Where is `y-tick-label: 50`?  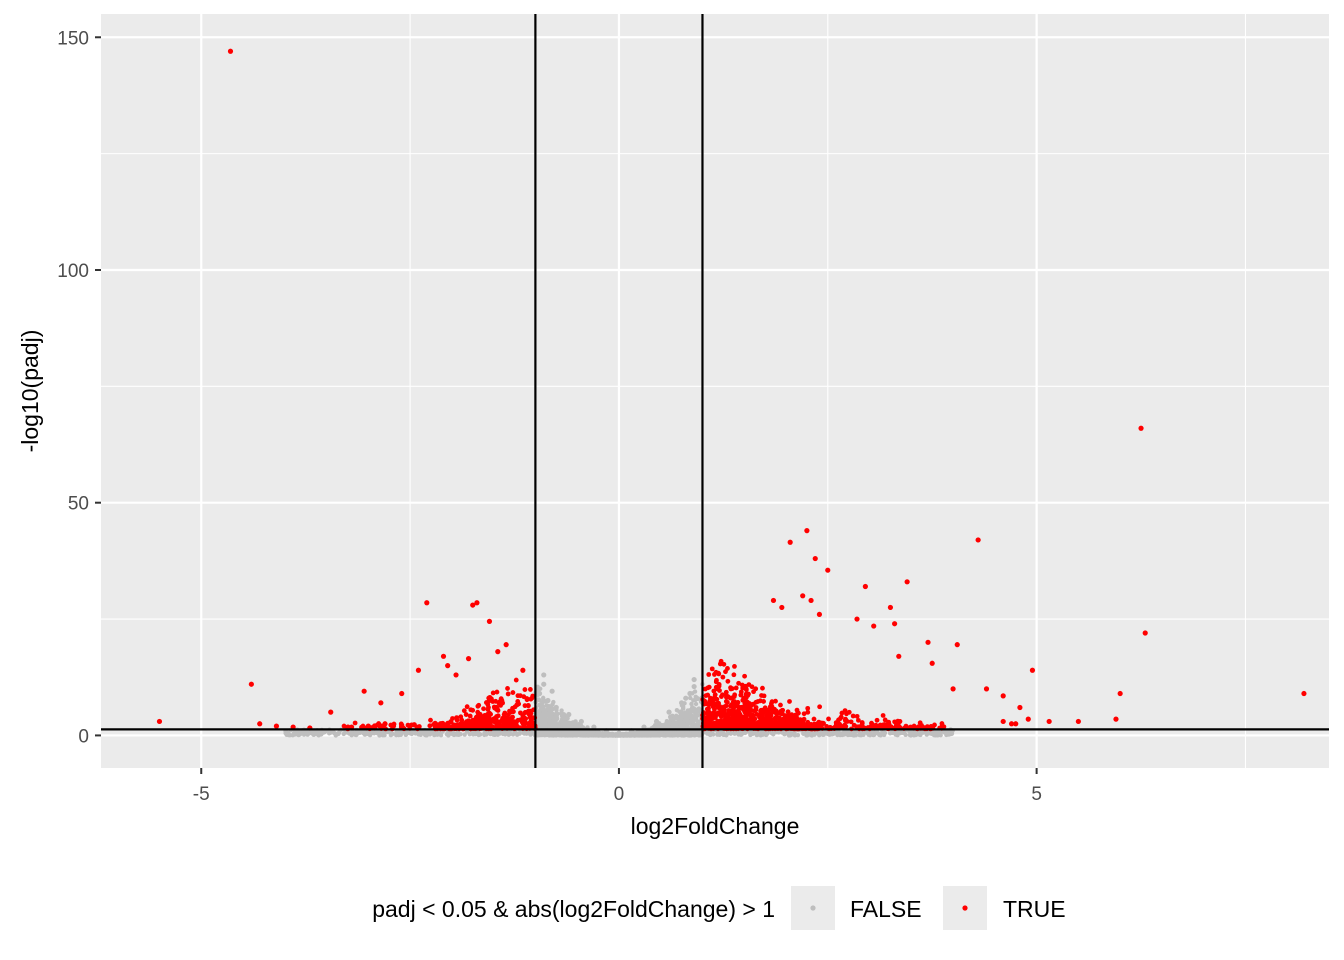
y-tick-label: 50 is located at coordinates (78, 504).